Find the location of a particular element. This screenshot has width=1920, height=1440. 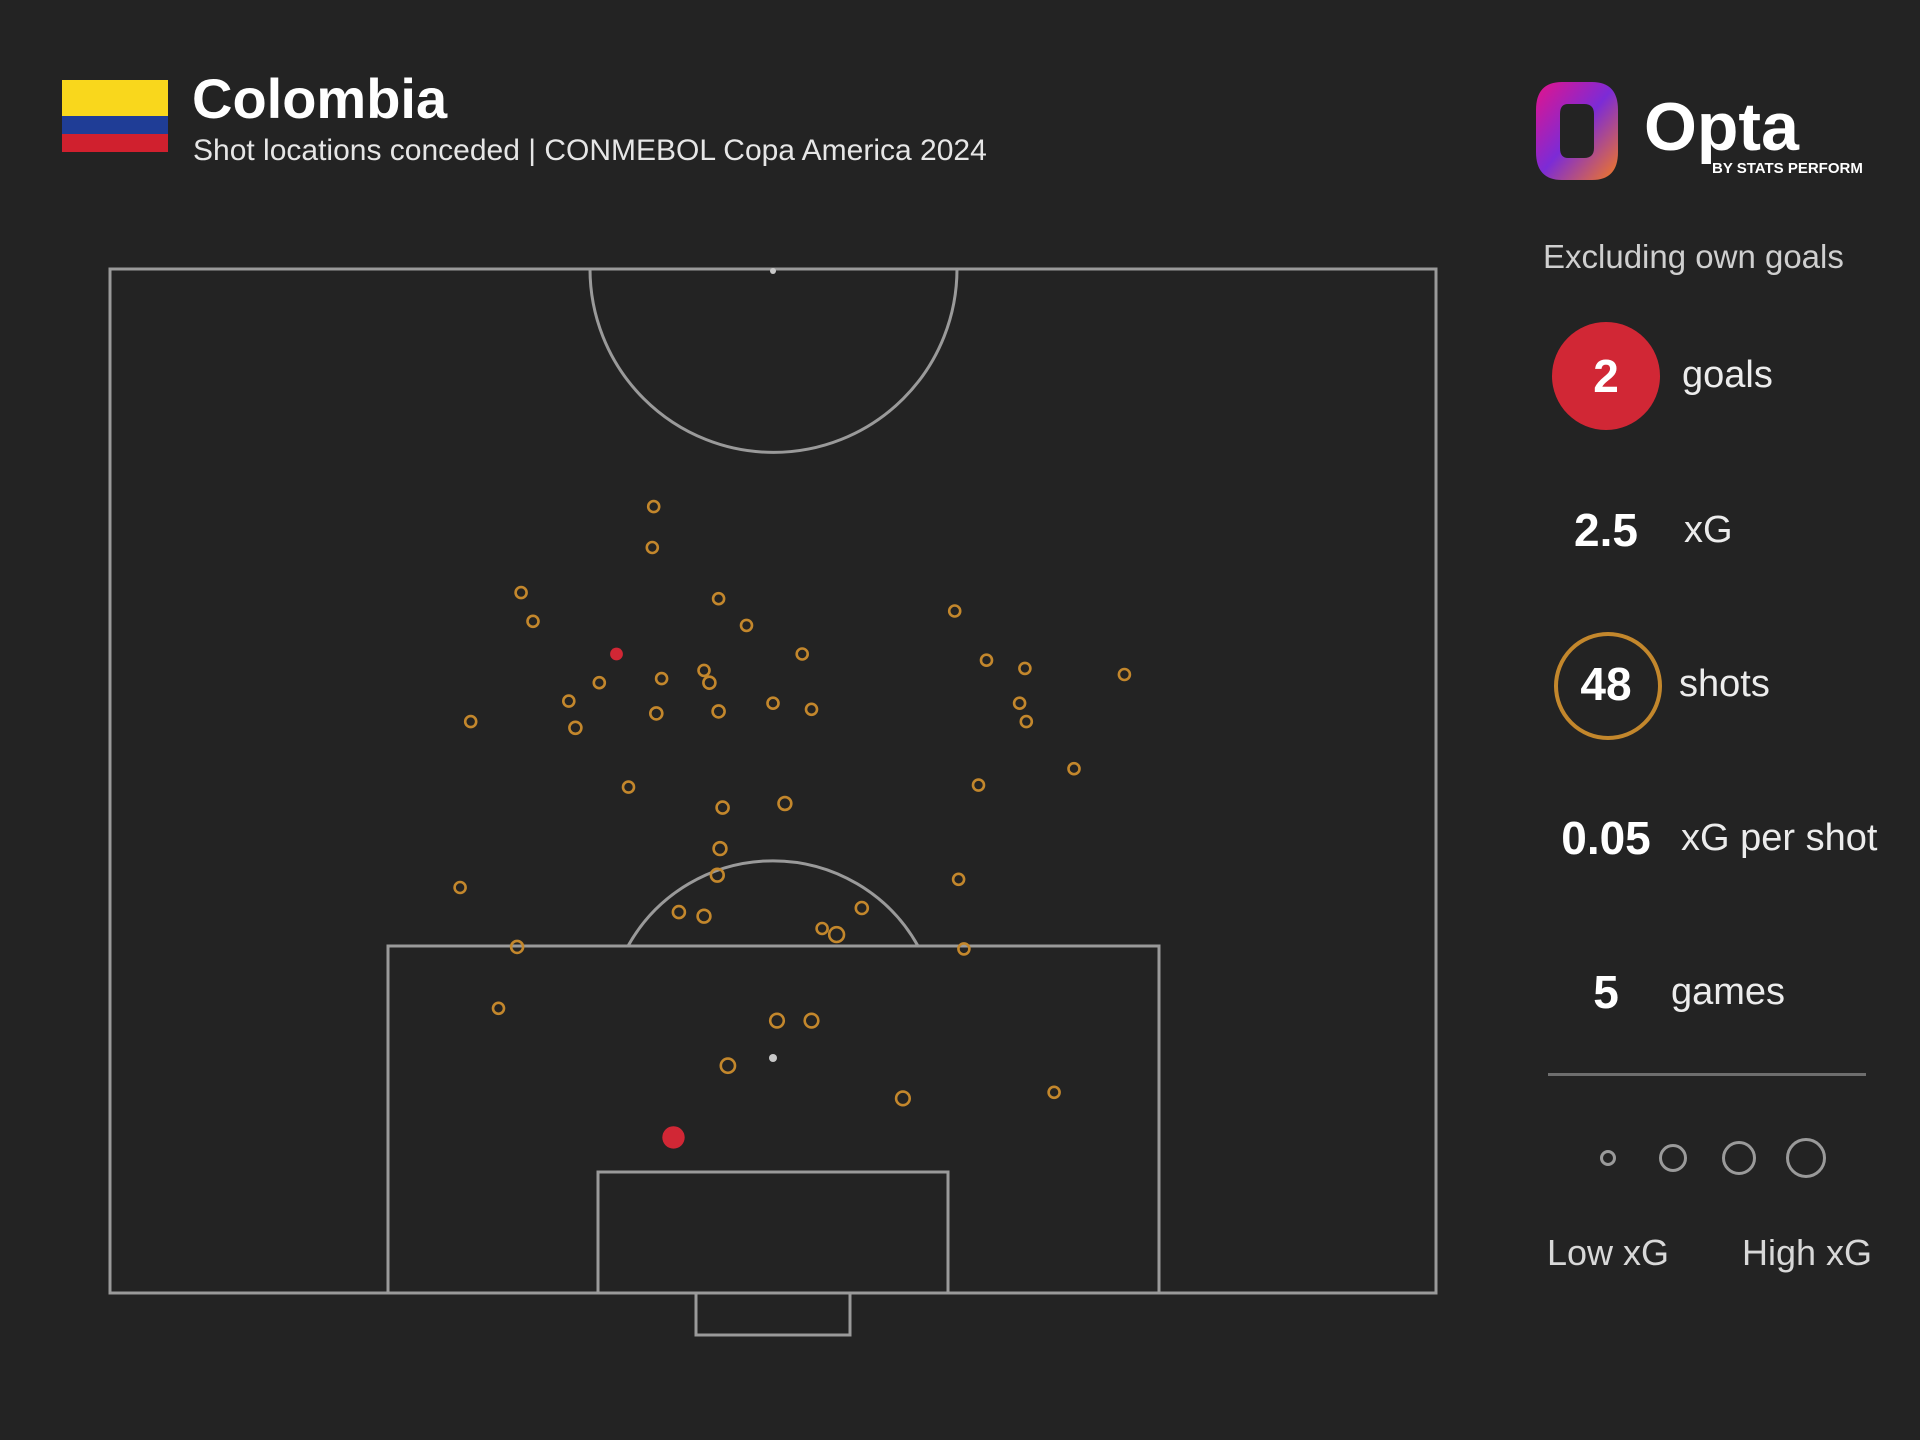

goal is located at coordinates (773, 1314).